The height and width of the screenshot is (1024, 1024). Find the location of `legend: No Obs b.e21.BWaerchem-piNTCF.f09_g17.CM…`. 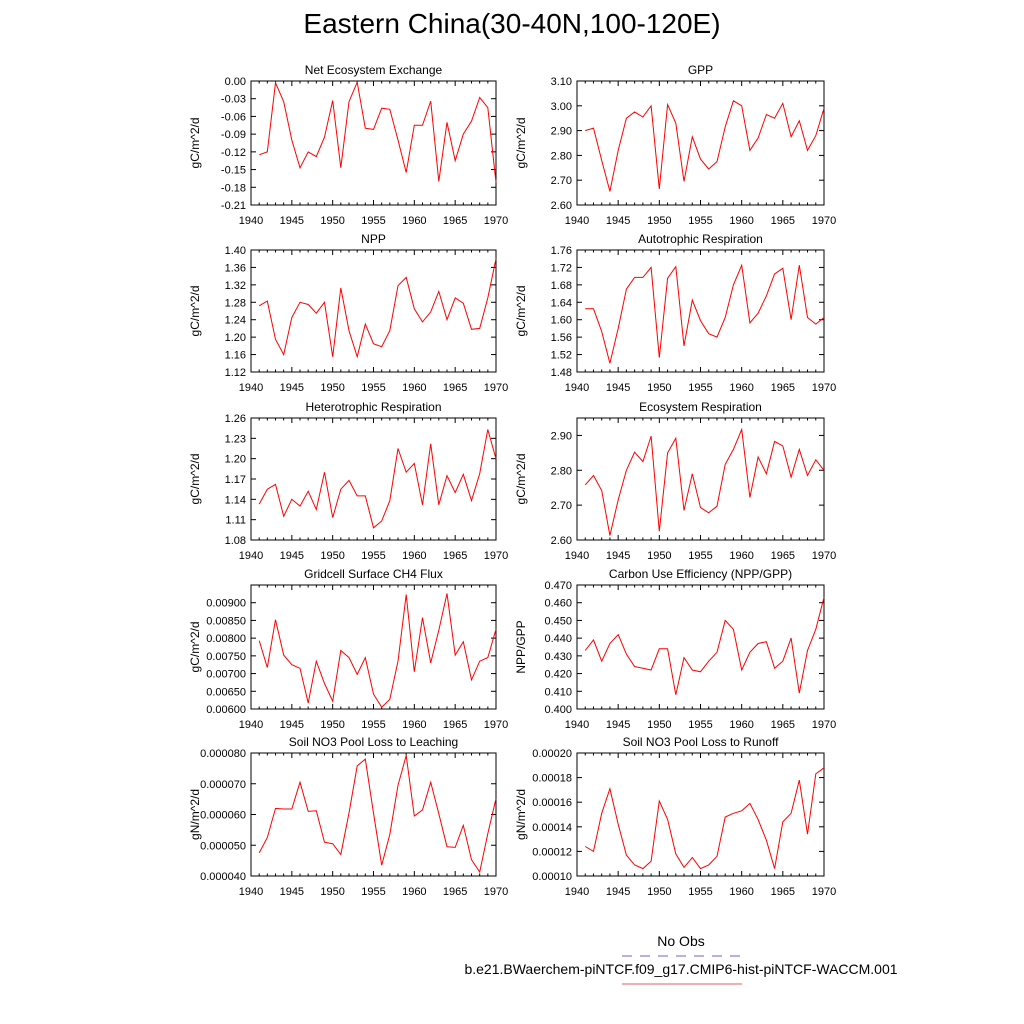

legend: No Obs b.e21.BWaerchem-piNTCF.f09_g17.CM… is located at coordinates (681, 959).